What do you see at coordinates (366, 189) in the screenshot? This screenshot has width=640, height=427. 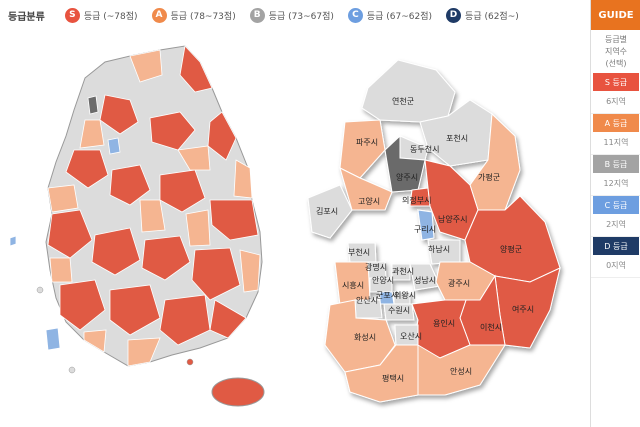 I see `region-goyang` at bounding box center [366, 189].